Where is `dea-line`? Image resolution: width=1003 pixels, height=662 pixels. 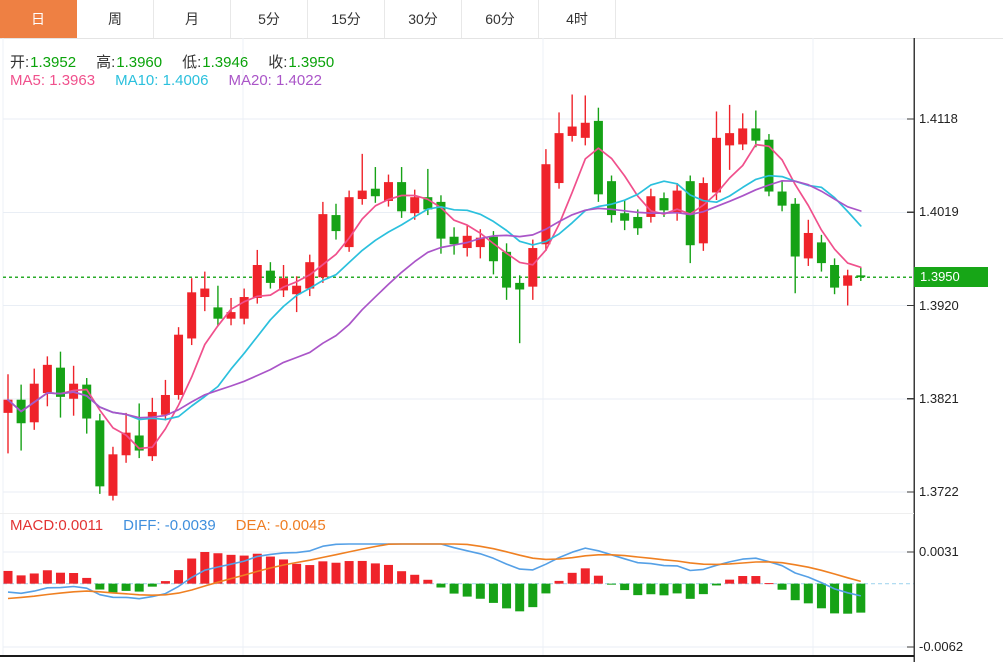 dea-line is located at coordinates (434, 571).